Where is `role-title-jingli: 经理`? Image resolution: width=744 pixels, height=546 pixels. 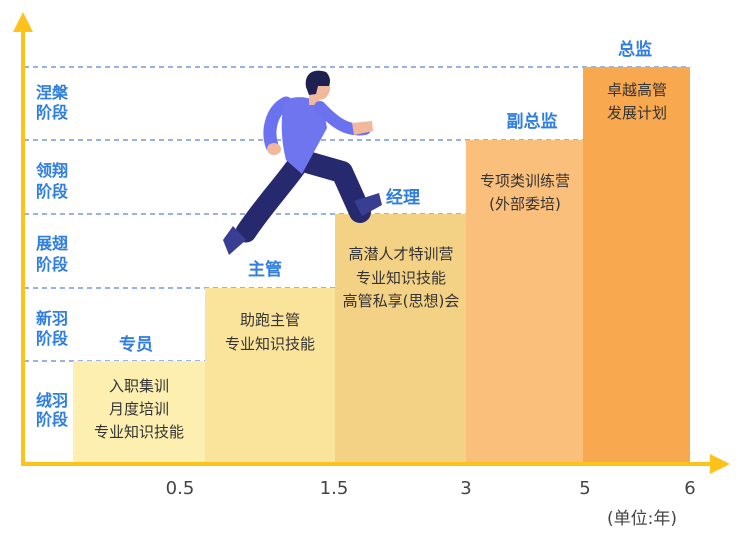
role-title-jingli: 经理 is located at coordinates (403, 197).